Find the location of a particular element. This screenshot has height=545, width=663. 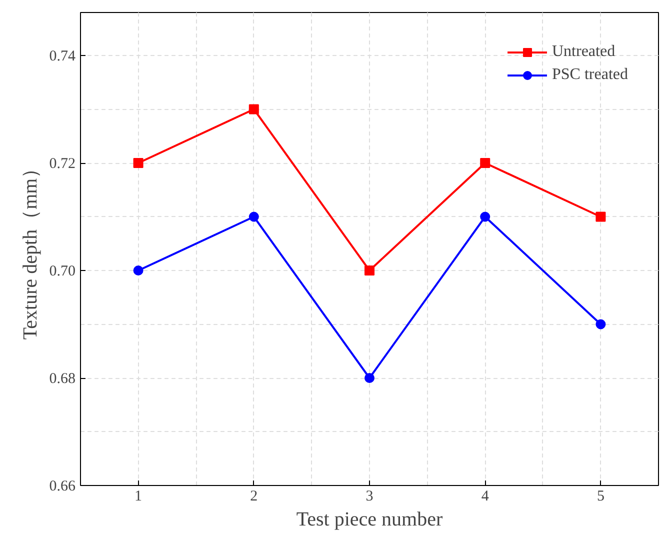

x-tick-label: 5 is located at coordinates (600, 496).